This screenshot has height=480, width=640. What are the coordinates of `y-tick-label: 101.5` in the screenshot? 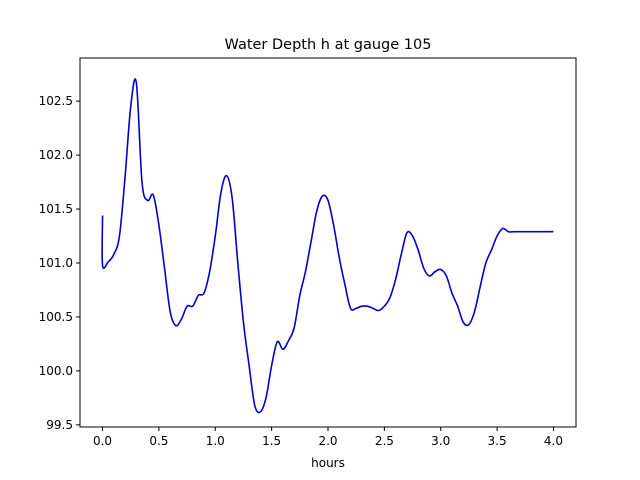 It's located at (56, 209).